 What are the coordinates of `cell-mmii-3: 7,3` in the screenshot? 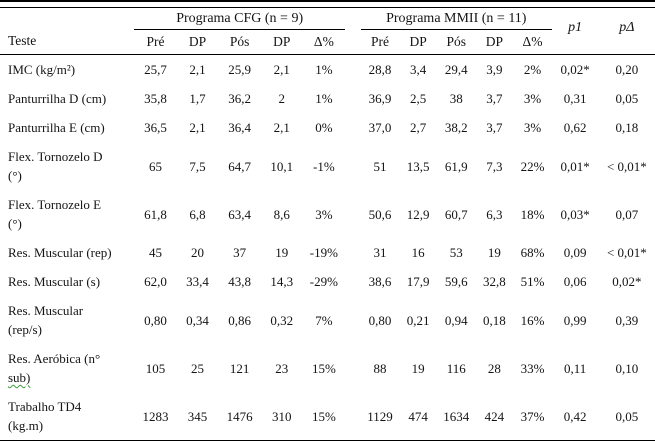 It's located at (494, 166).